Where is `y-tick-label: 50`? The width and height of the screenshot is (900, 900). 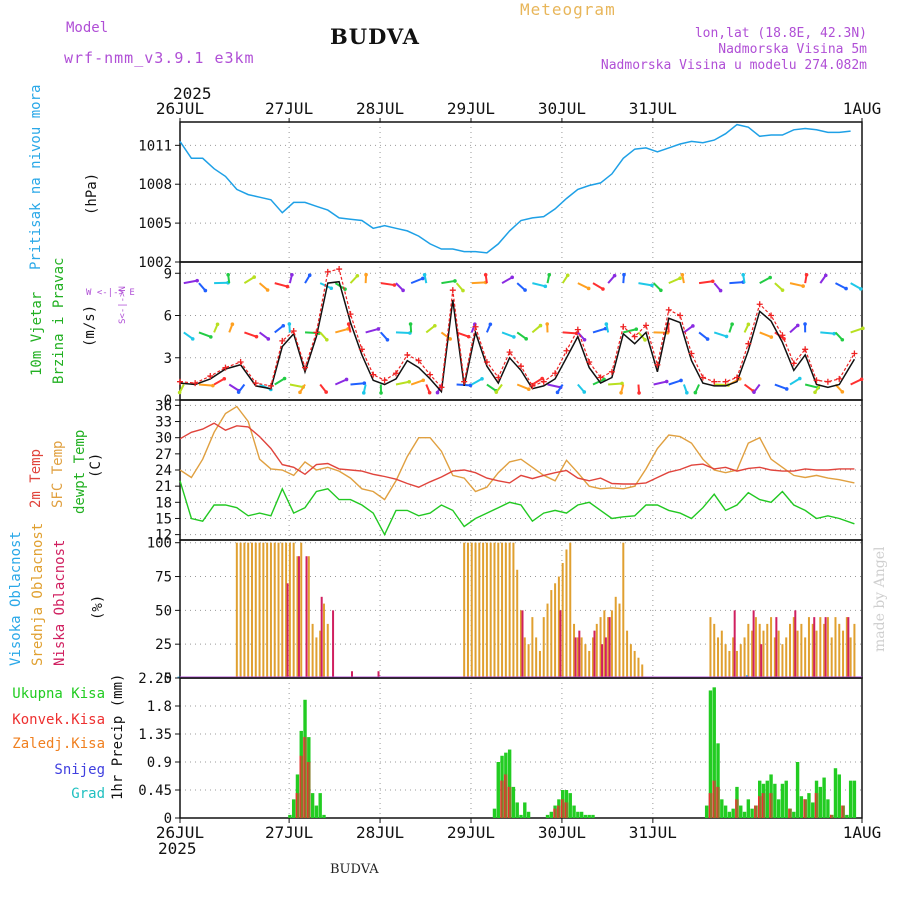 y-tick-label: 50 is located at coordinates (163, 611).